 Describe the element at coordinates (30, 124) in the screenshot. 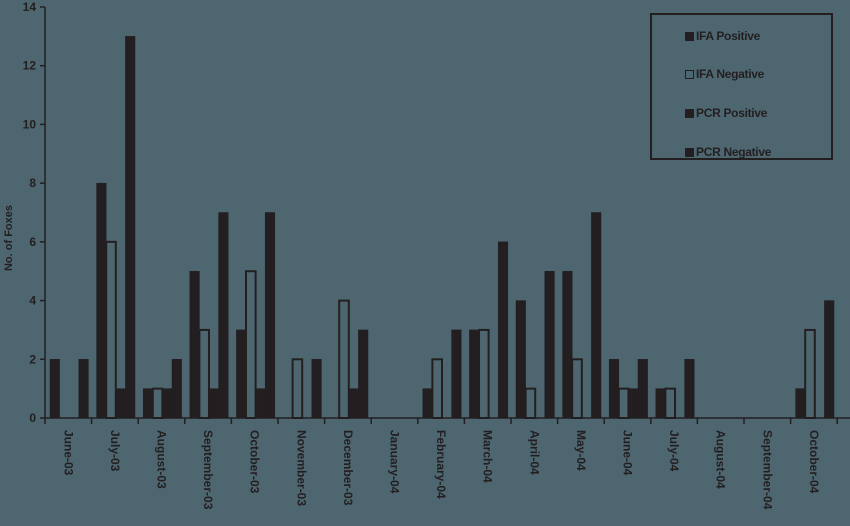

I see `y-tick-label: 10` at that location.